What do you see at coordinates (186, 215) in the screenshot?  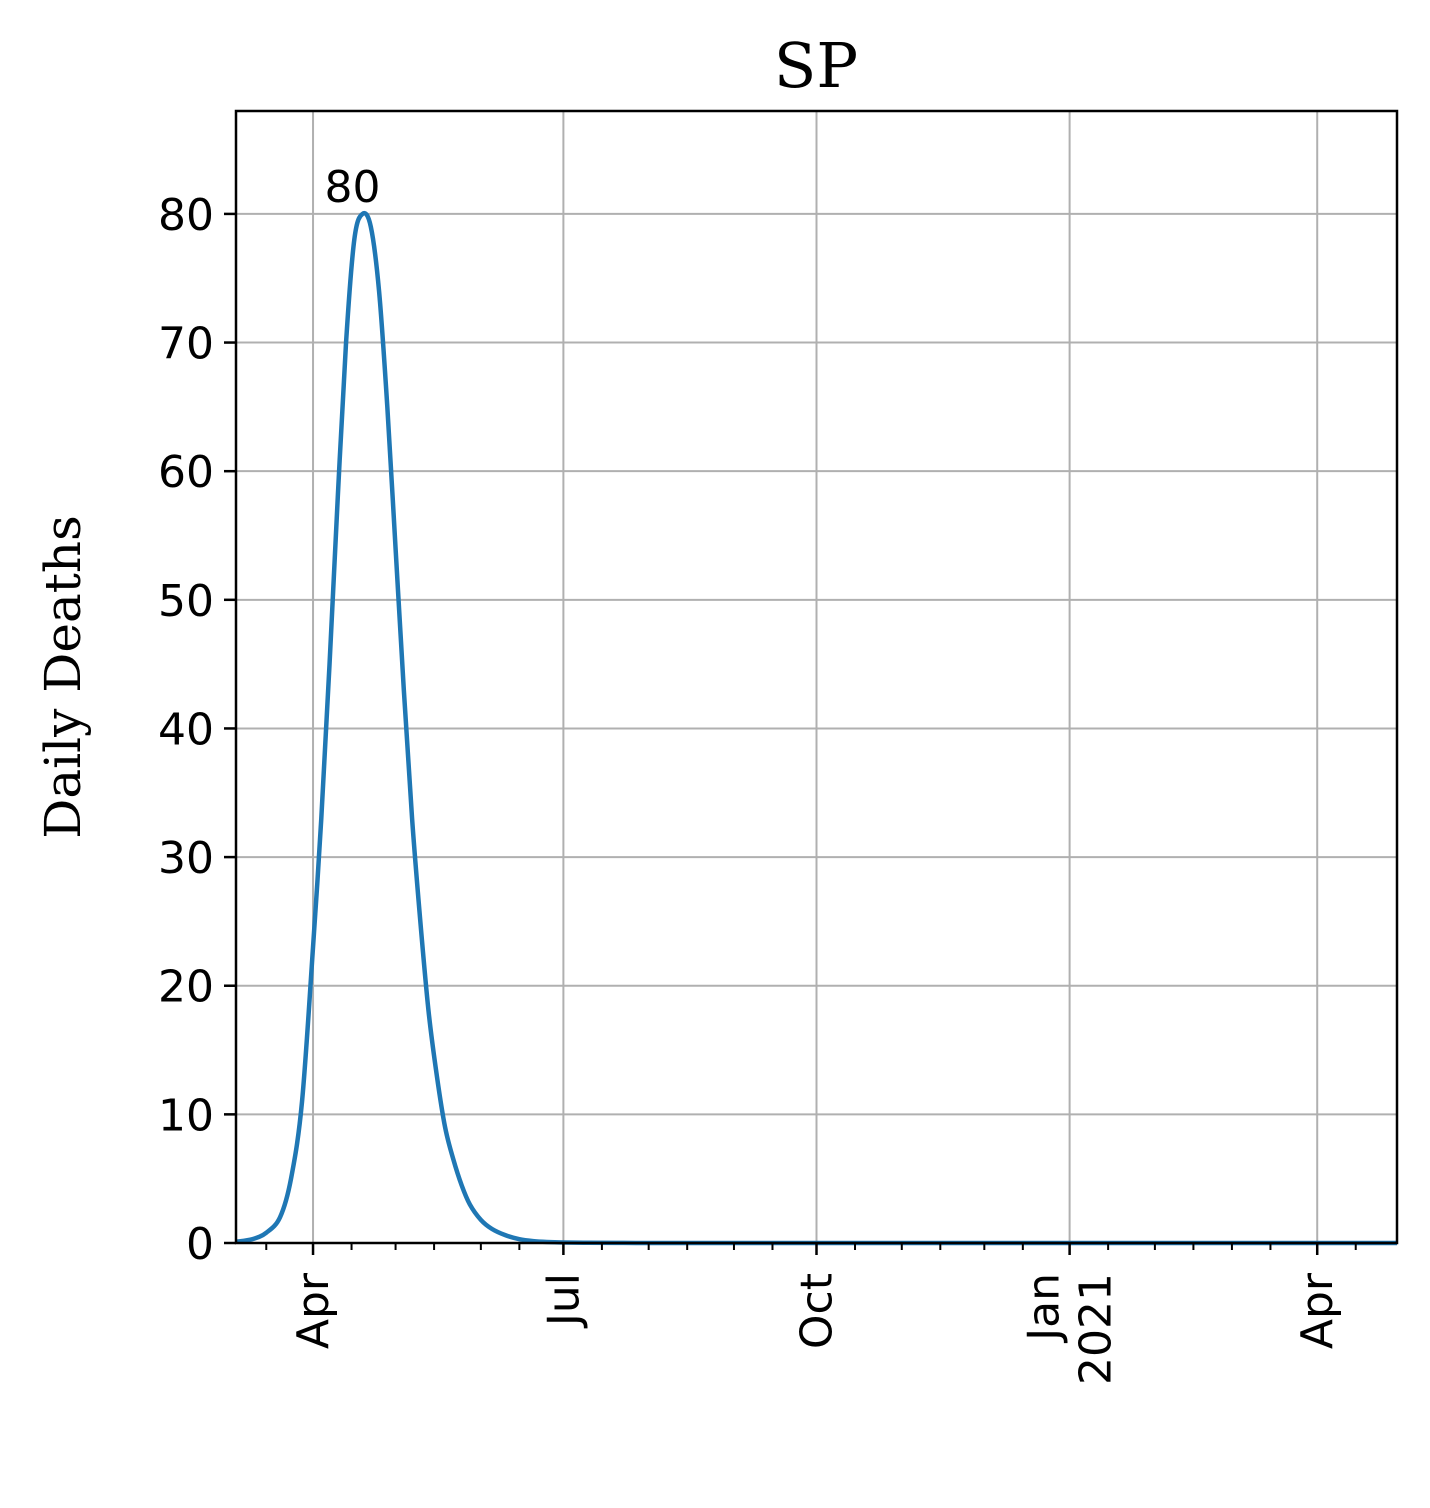 I see `y-tick-label: 80` at bounding box center [186, 215].